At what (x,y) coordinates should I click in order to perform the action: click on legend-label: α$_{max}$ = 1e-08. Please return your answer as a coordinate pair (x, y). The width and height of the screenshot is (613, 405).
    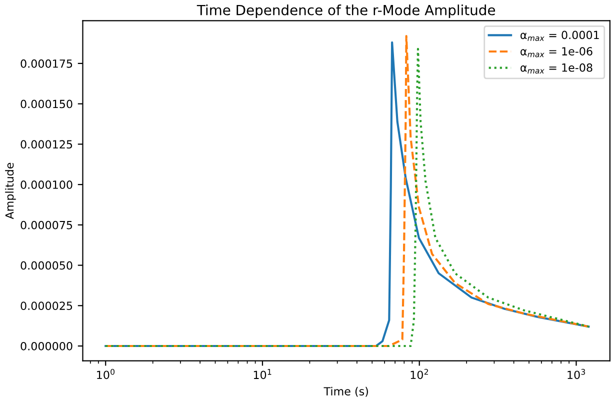
    Looking at the image, I should click on (556, 68).